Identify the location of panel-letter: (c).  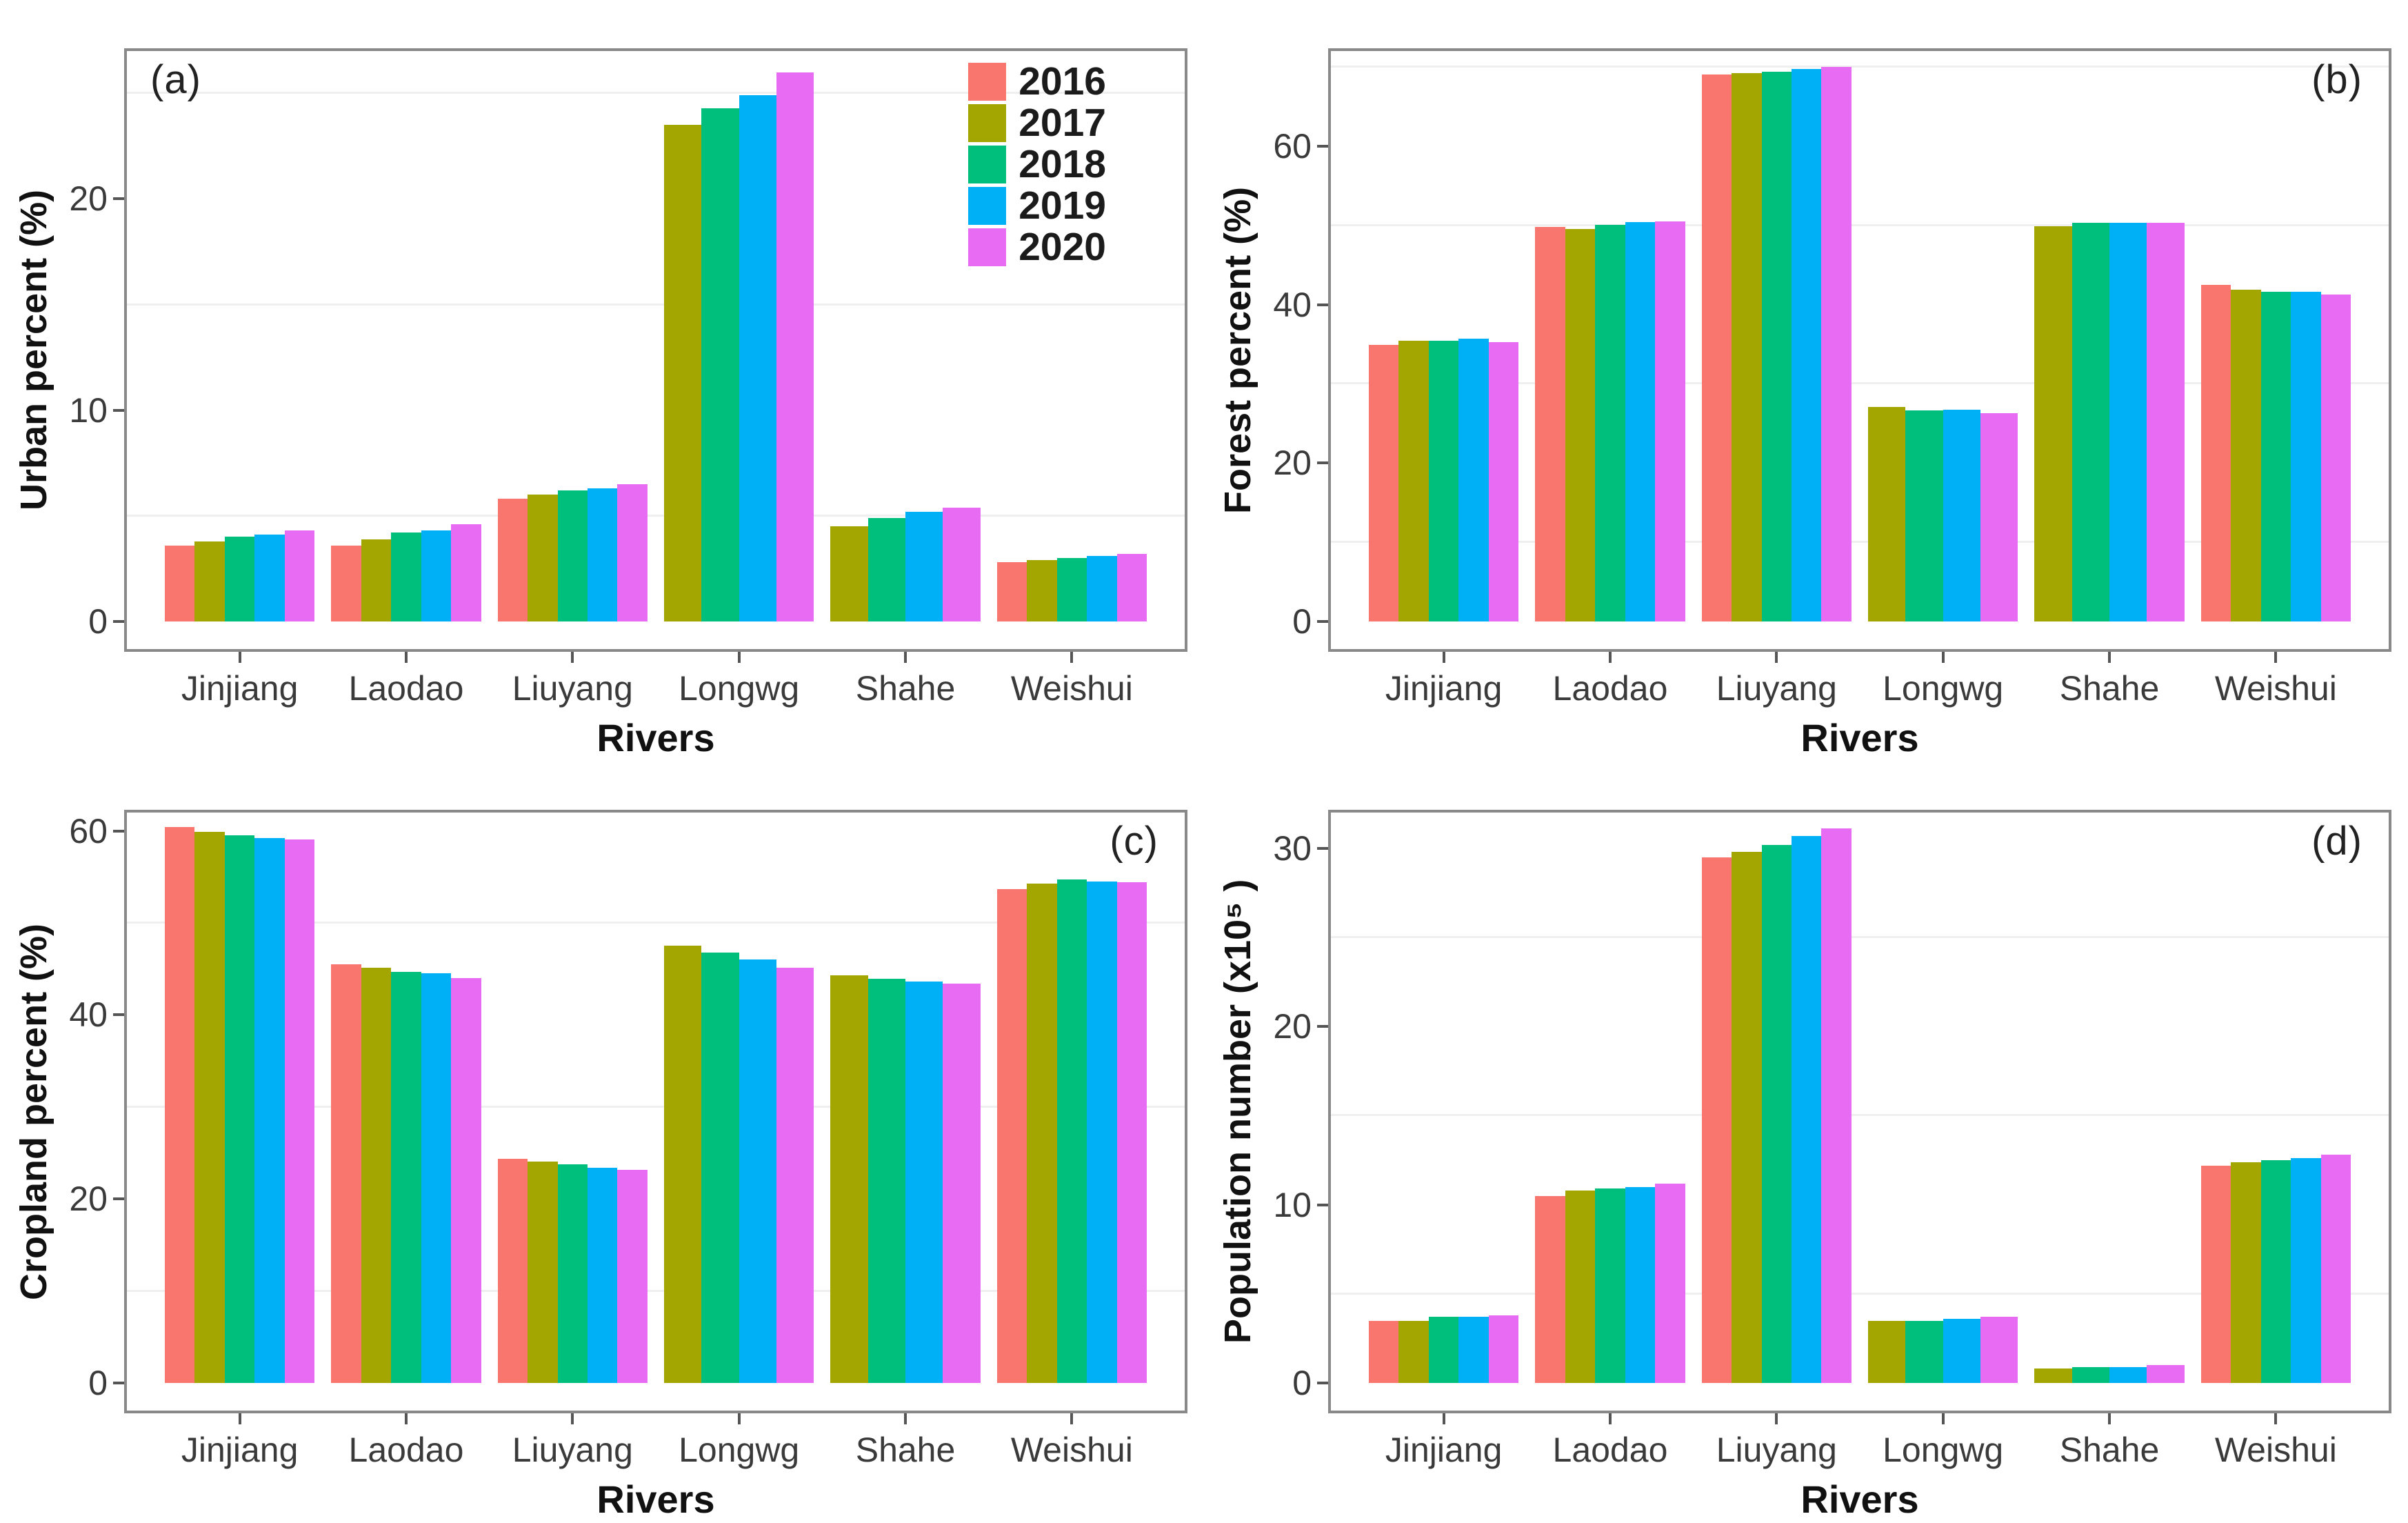
(1134, 841).